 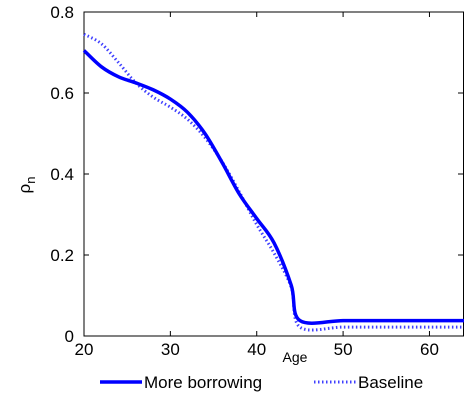 I want to click on y-axis-title-main: ρ, so click(x=24, y=189).